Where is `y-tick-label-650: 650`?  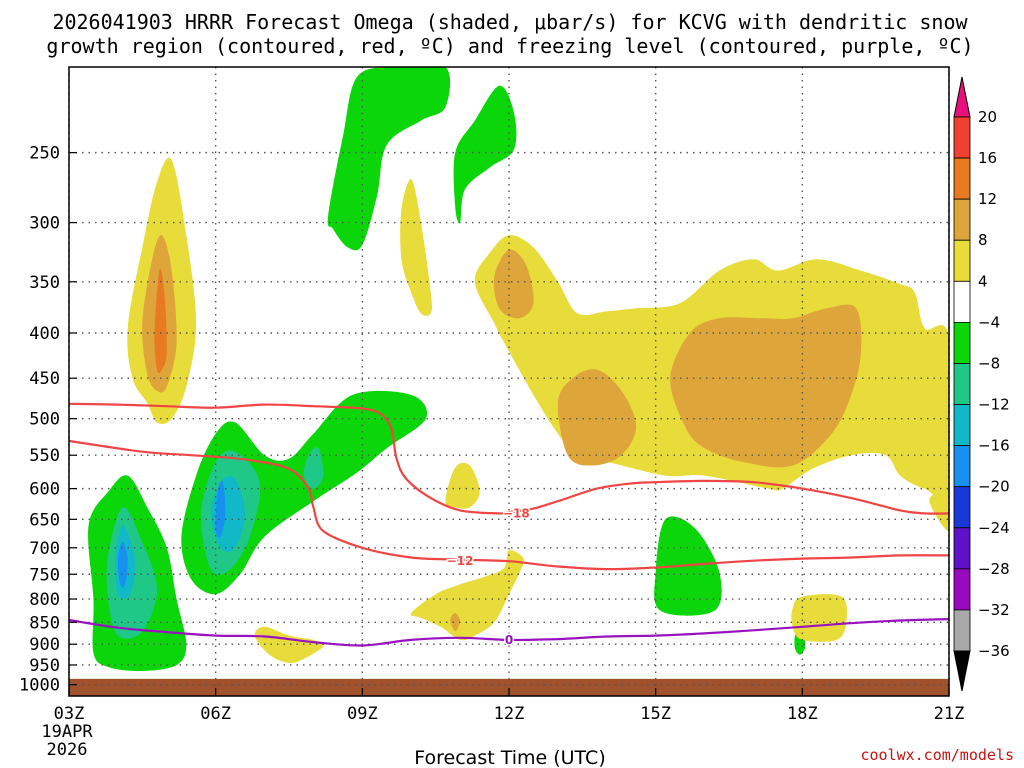 y-tick-label-650: 650 is located at coordinates (44, 520).